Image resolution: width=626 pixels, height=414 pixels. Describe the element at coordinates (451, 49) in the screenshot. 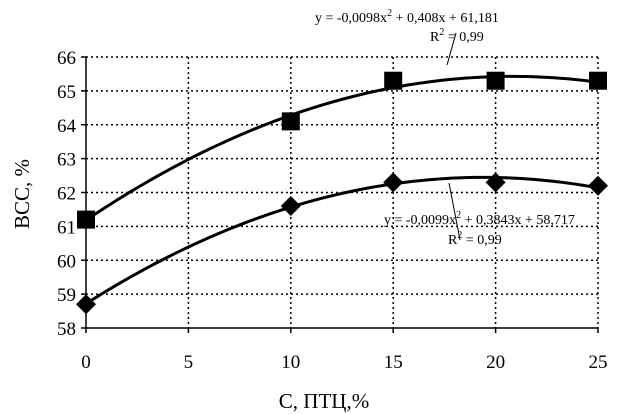

I see `equation-pointer-upper` at that location.